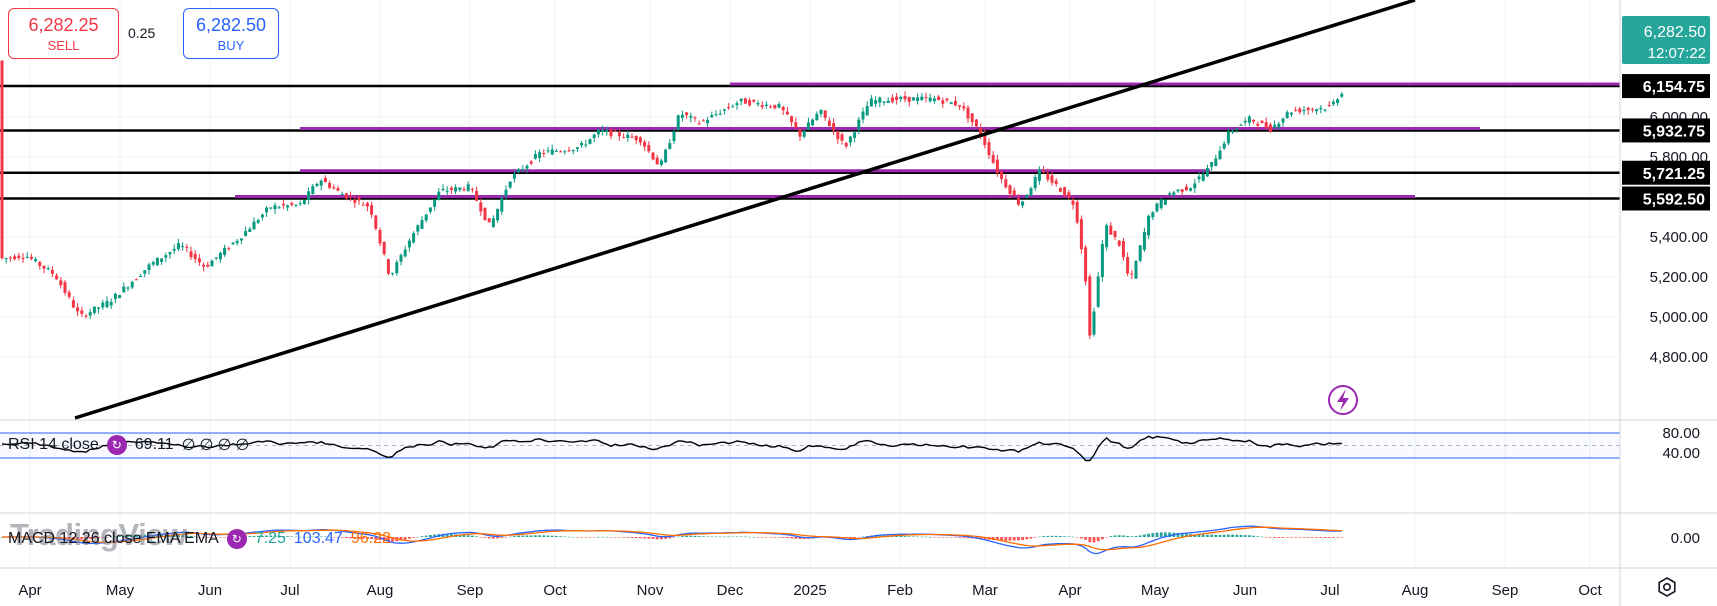 Image resolution: width=1717 pixels, height=606 pixels. What do you see at coordinates (270, 538) in the screenshot?
I see `macd-hist: 7.25` at bounding box center [270, 538].